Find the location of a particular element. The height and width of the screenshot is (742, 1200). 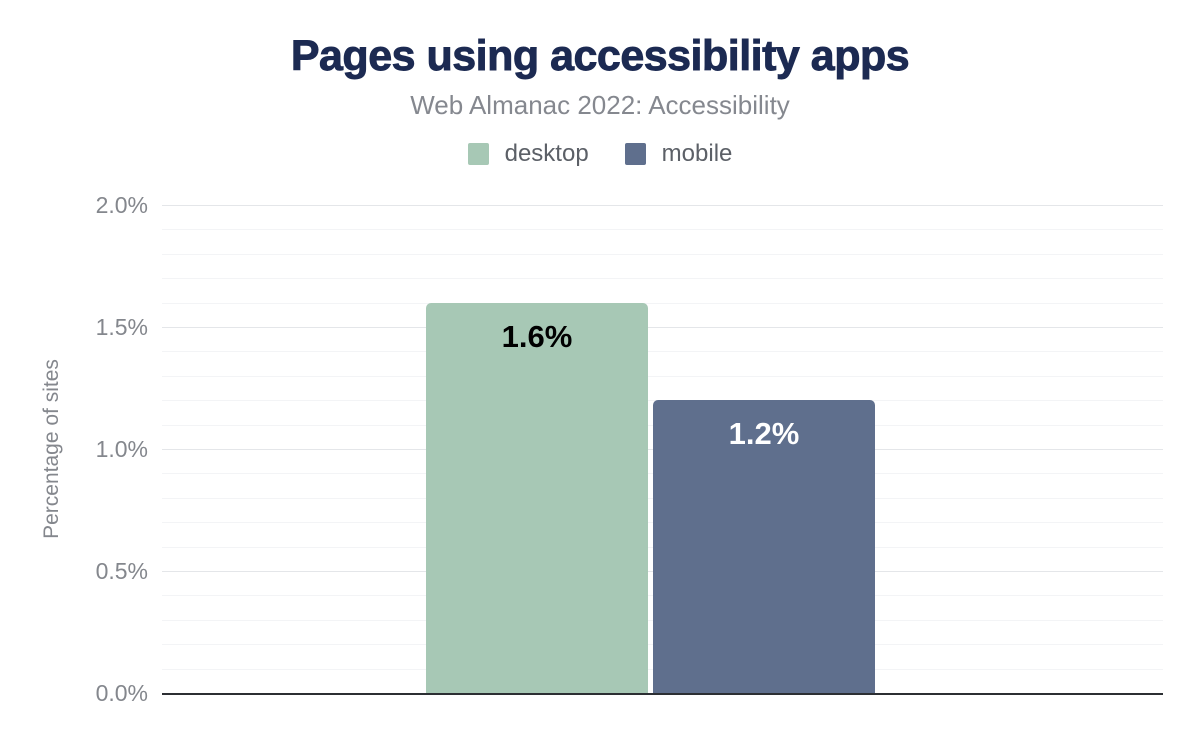

legend-swatch-desktop-icon is located at coordinates (478, 154).